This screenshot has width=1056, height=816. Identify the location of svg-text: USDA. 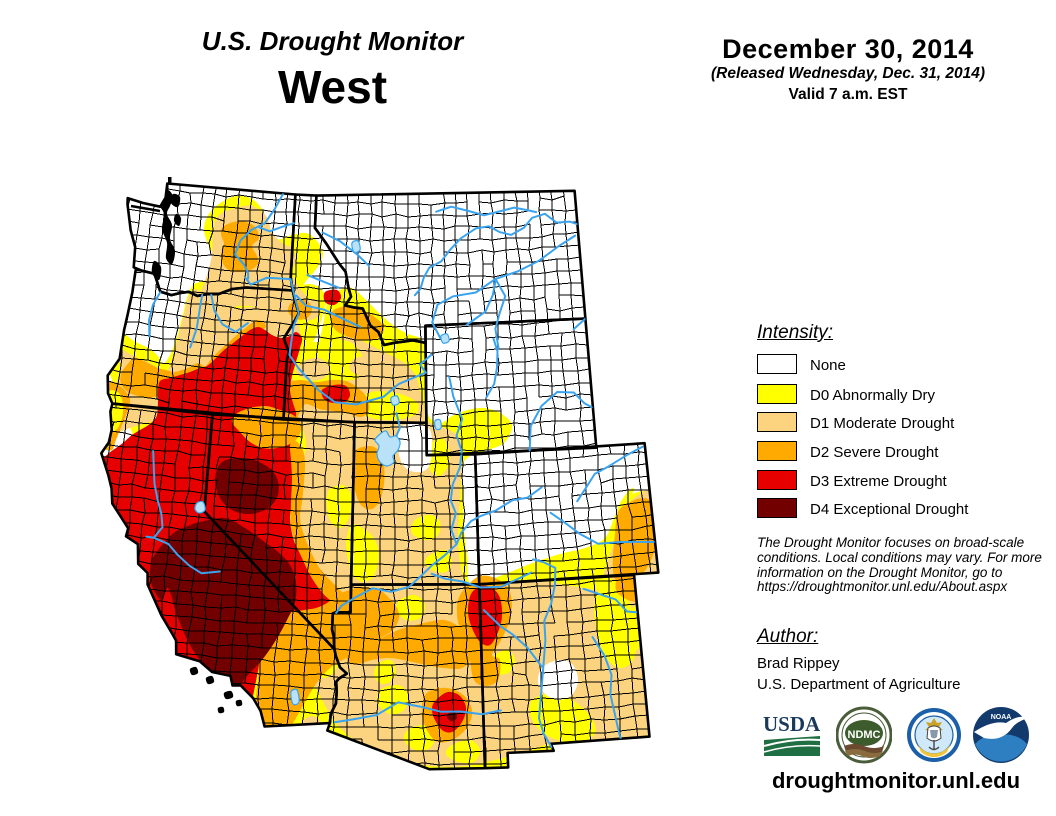
(792, 724).